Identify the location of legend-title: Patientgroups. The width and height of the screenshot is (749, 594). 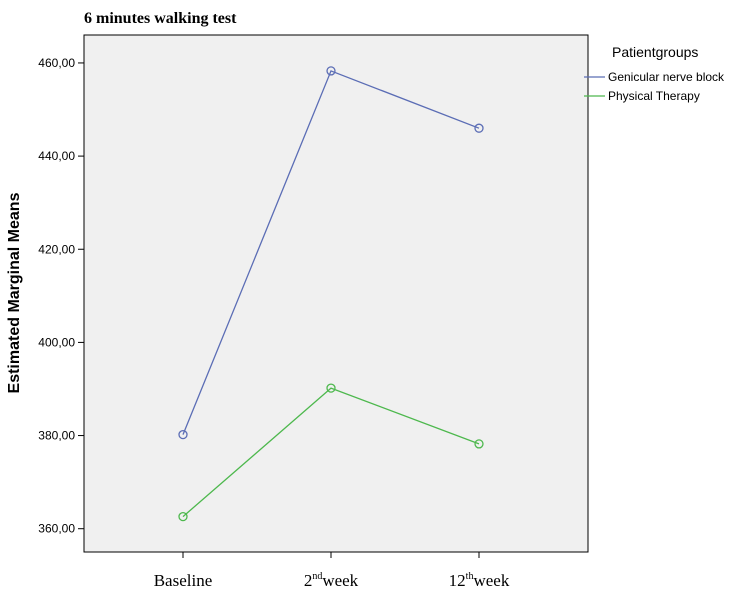
(655, 52).